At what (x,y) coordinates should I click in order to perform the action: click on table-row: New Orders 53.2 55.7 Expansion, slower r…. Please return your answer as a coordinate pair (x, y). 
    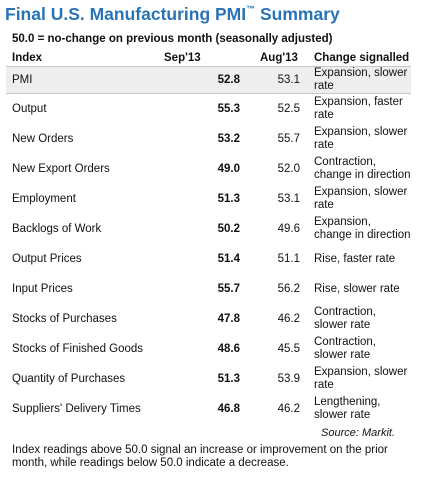
    Looking at the image, I should click on (208, 139).